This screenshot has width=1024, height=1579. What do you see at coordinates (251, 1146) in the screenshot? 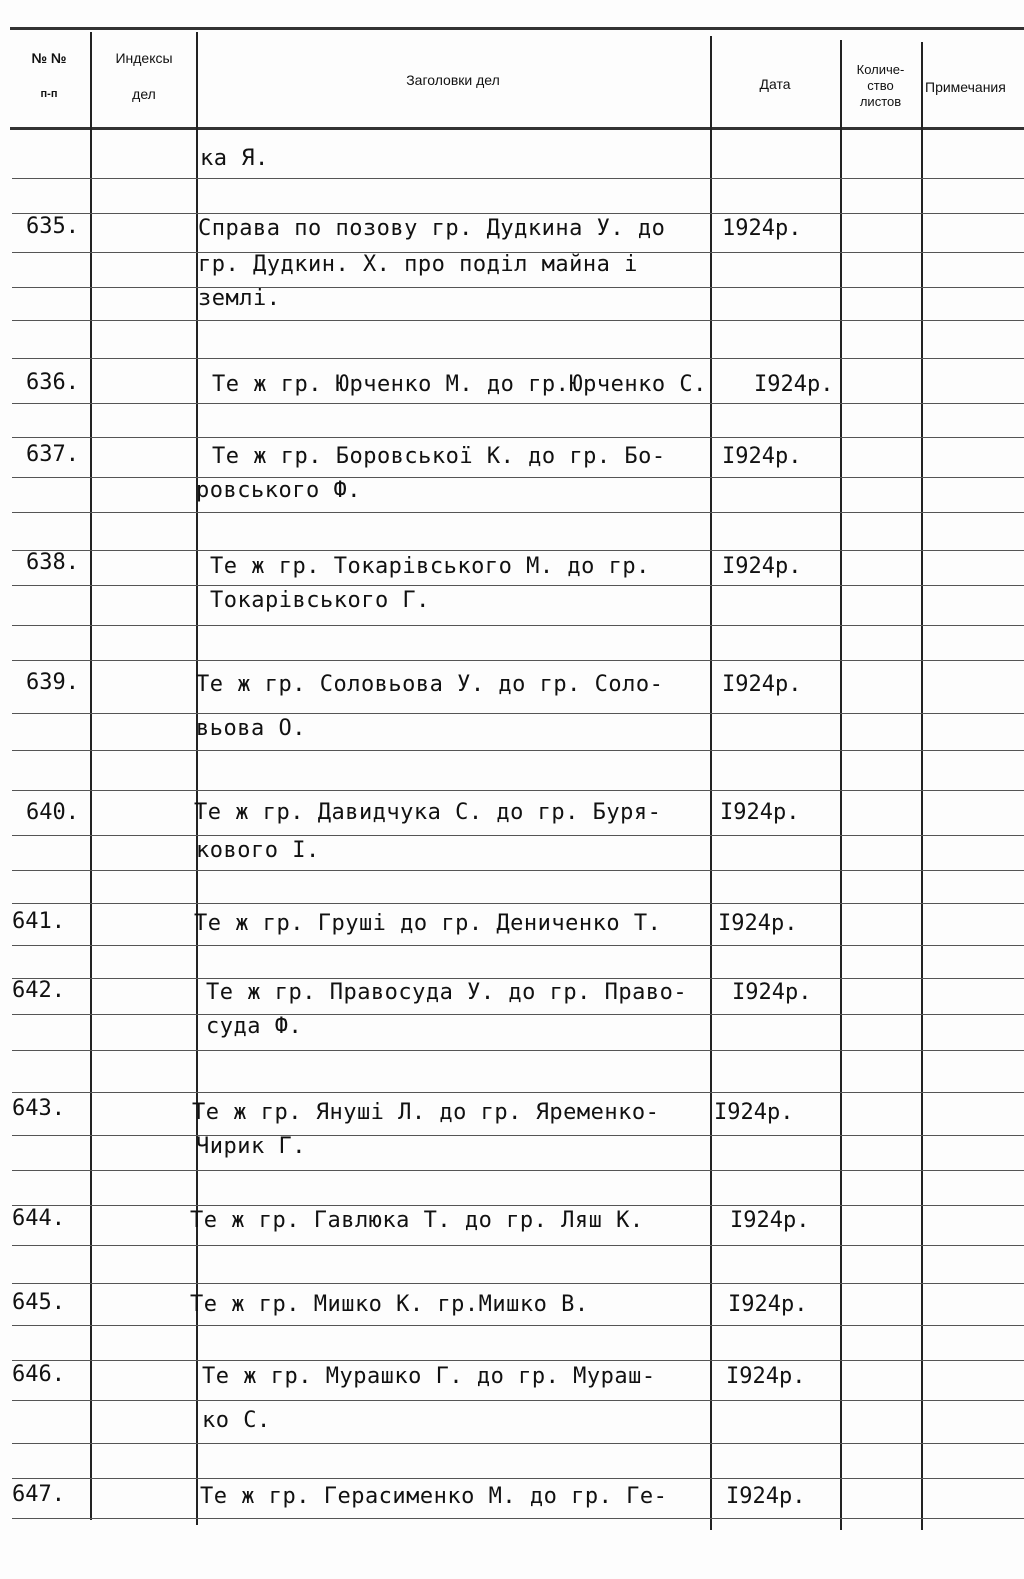
I see `case-title-line: Чирик Г.` at bounding box center [251, 1146].